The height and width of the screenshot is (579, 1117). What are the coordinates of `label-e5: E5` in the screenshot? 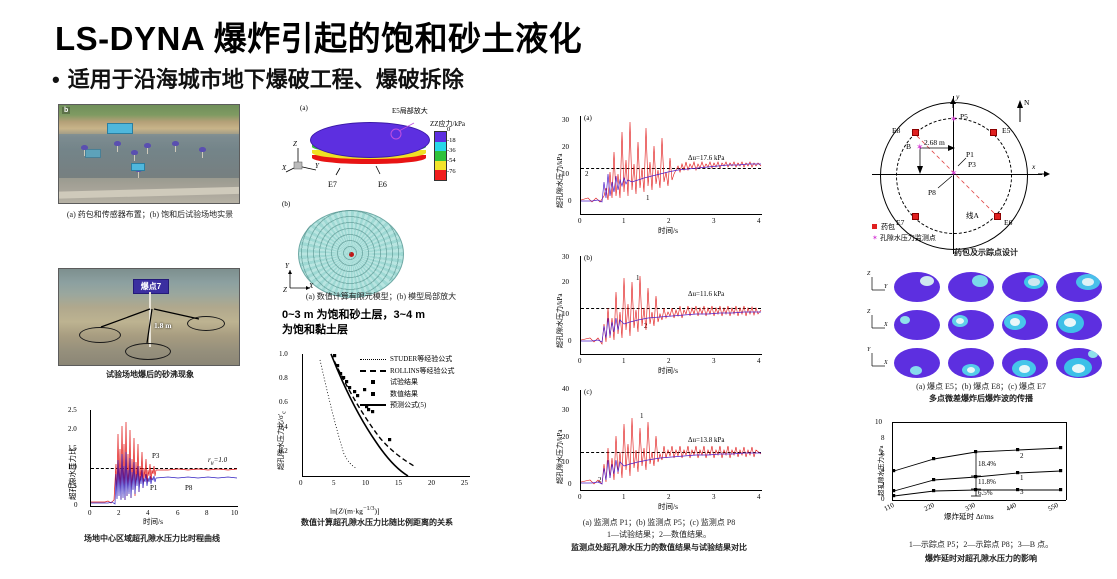 It's located at (1006, 130).